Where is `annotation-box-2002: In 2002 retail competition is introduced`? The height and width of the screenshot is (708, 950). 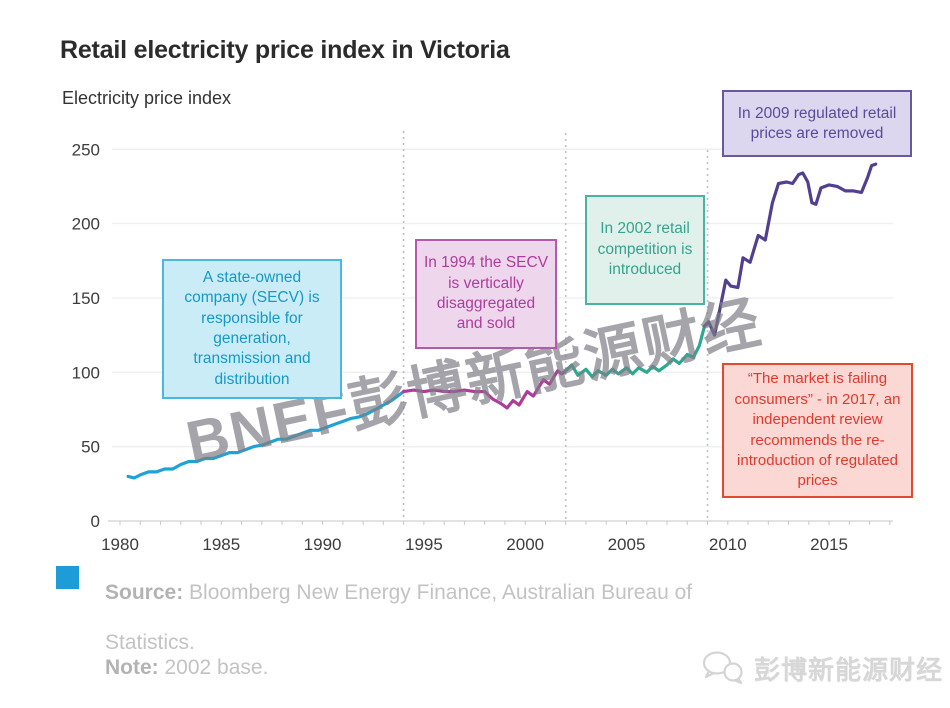
annotation-box-2002: In 2002 retail competition is introduced is located at coordinates (645, 250).